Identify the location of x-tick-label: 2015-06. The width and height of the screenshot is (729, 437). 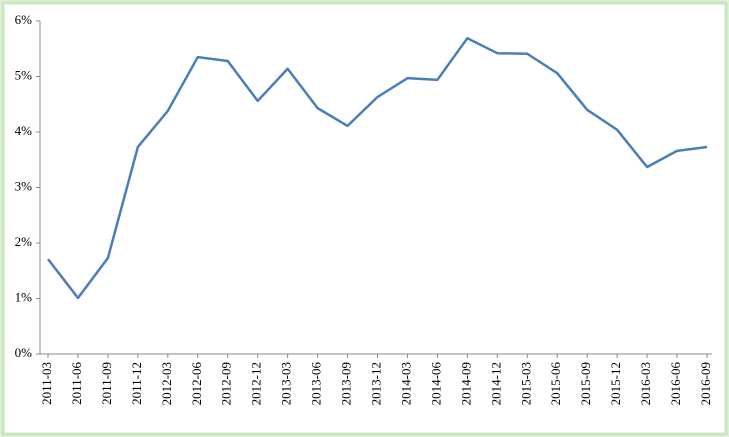
(555, 384).